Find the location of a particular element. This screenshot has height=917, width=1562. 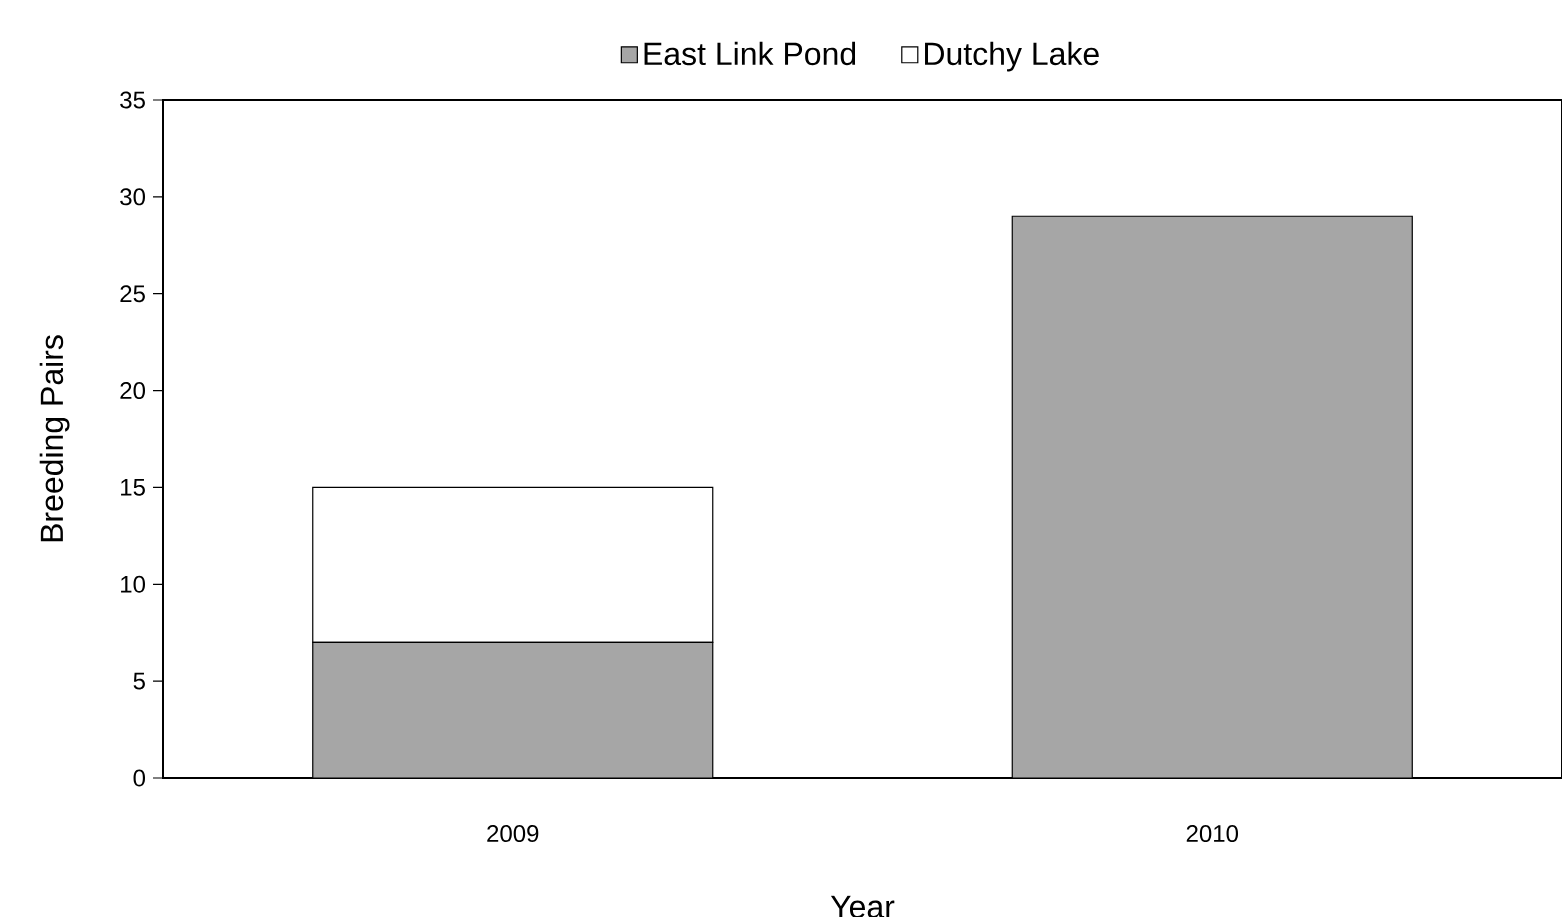

y-tick-label: 5 is located at coordinates (139, 681).